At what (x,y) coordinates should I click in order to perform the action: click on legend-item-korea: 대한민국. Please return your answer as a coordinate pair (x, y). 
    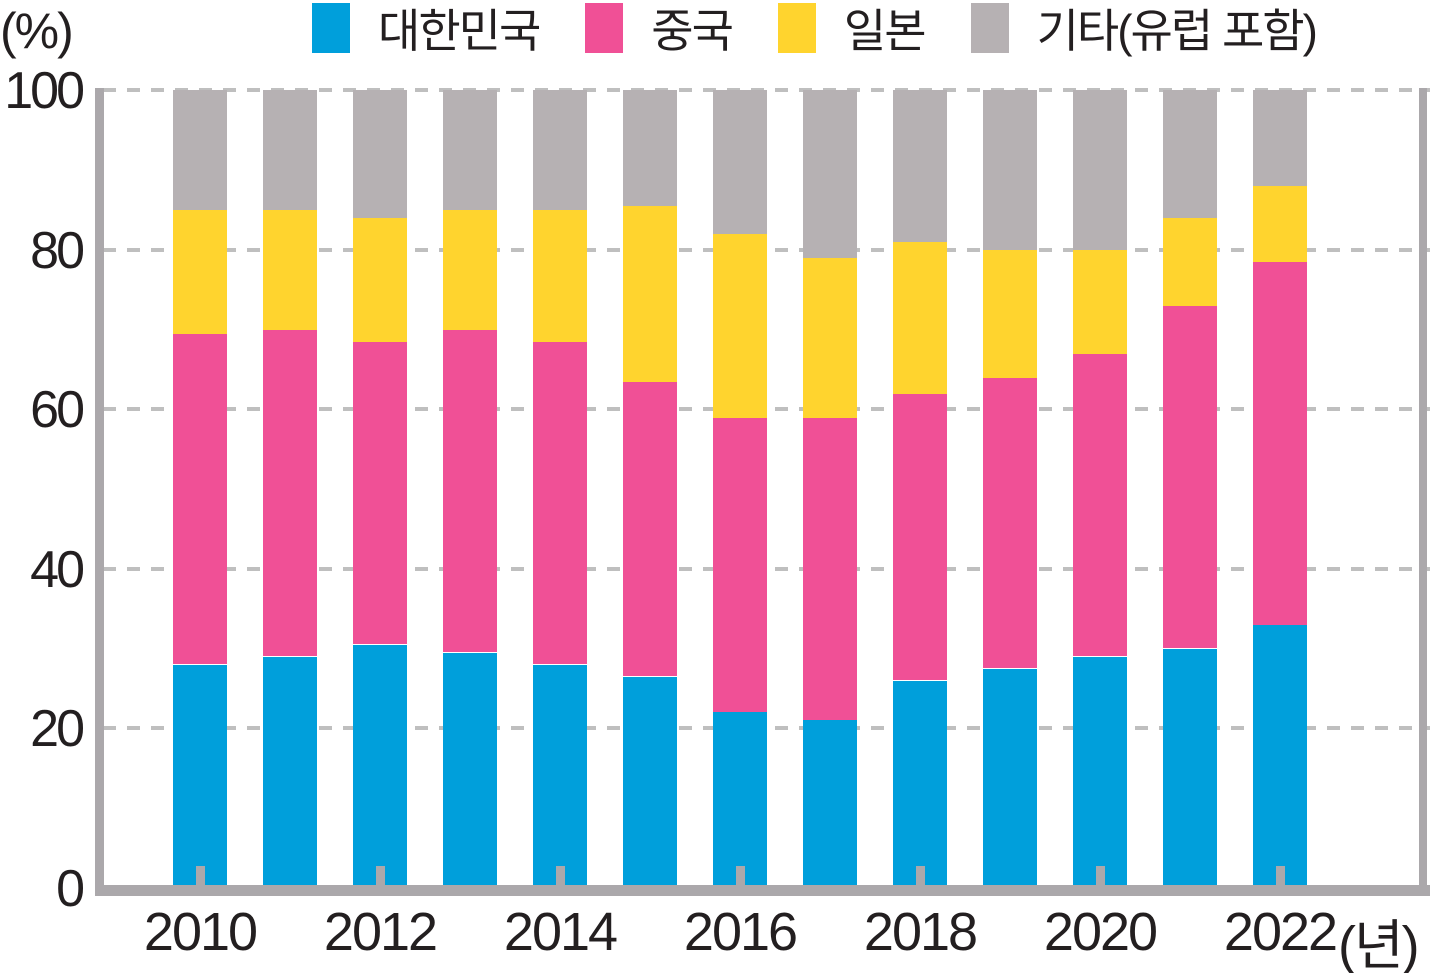
    Looking at the image, I should click on (426, 30).